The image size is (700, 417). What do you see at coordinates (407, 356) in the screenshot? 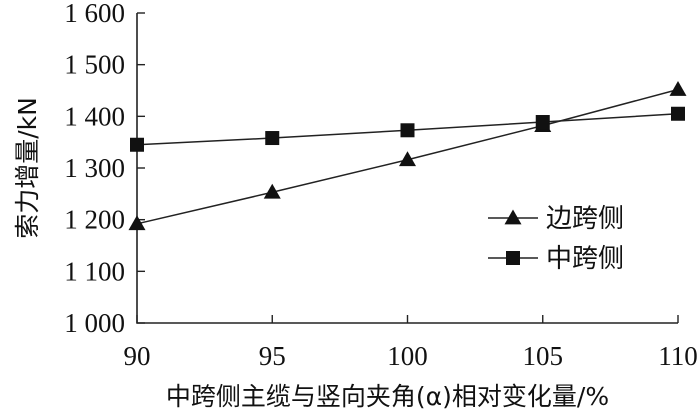
I see `x-tick-label: 100` at bounding box center [407, 356].